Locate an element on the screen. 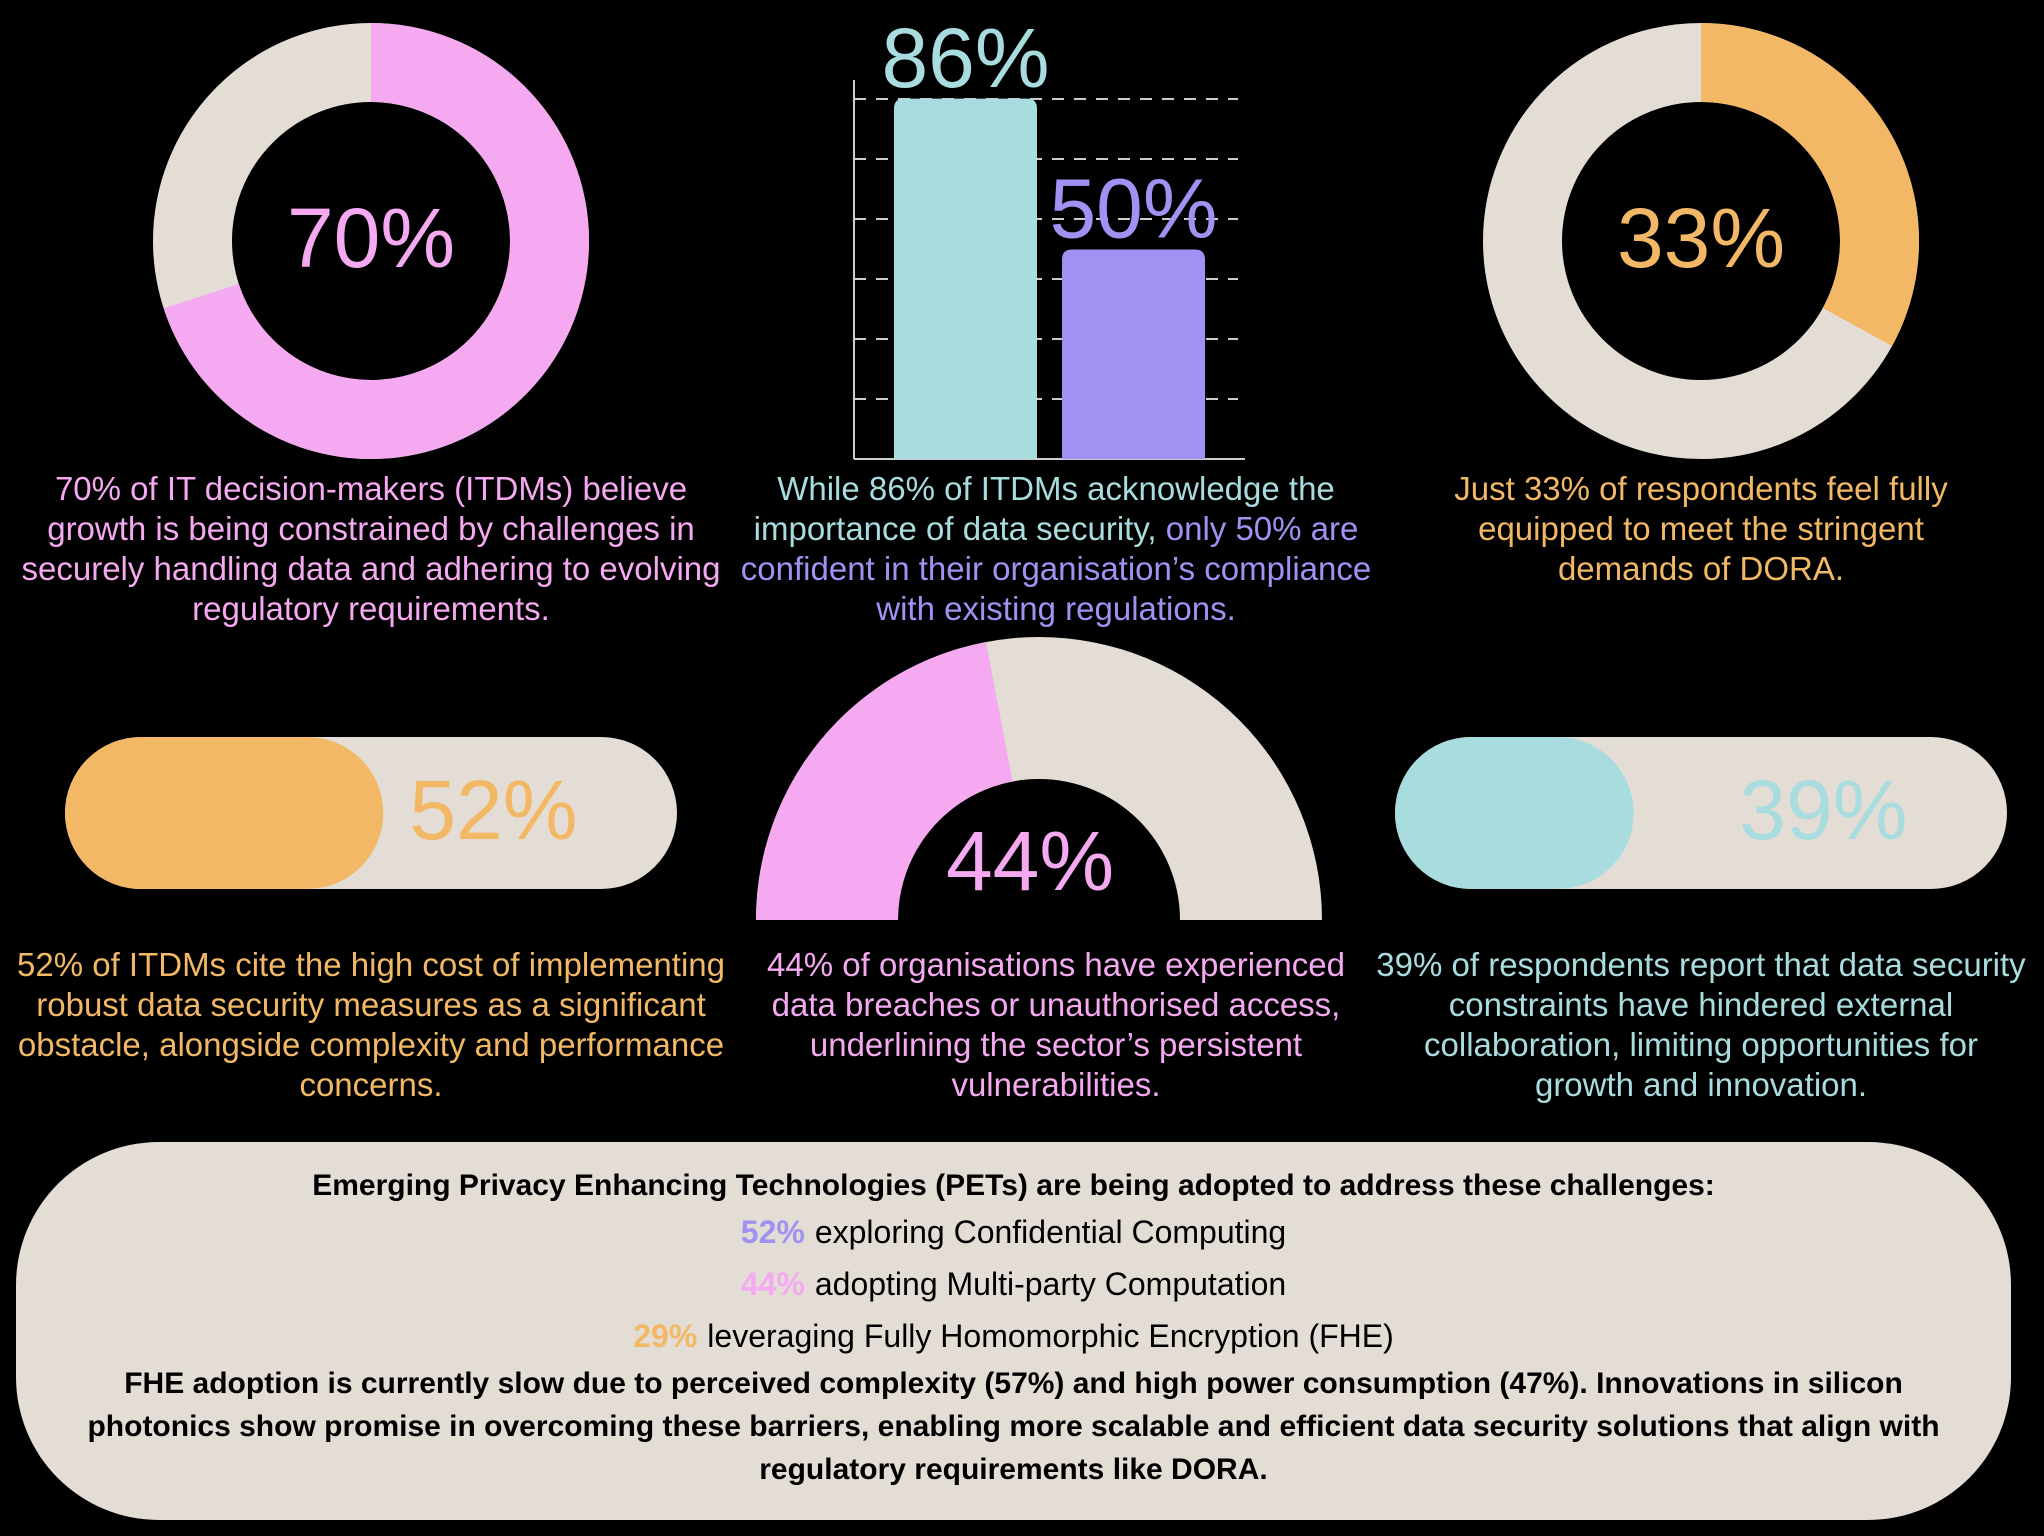  gauge-arc is located at coordinates (884, 781).